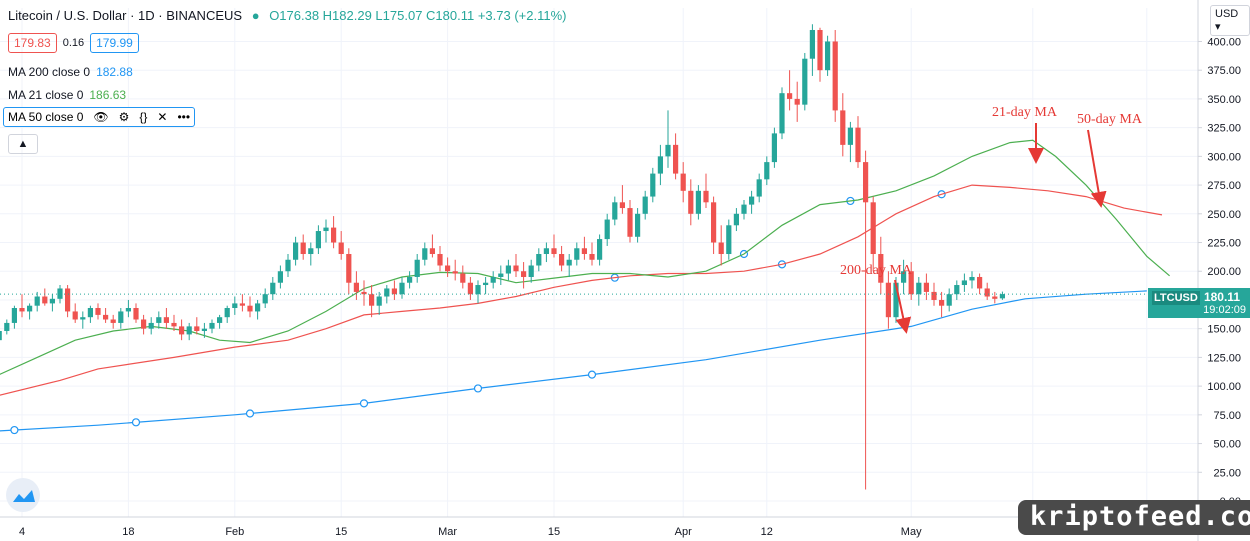 The image size is (1250, 541). Describe the element at coordinates (32, 43) in the screenshot. I see `sell-price: 179.83` at that location.